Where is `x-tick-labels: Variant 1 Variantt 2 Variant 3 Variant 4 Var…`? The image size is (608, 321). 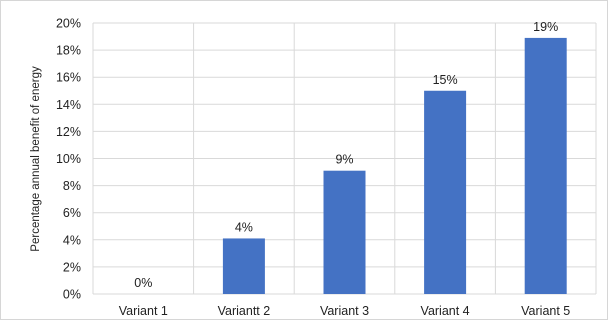 x-tick-labels: Variant 1 Variantt 2 Variant 3 Variant 4 Var… is located at coordinates (345, 311).